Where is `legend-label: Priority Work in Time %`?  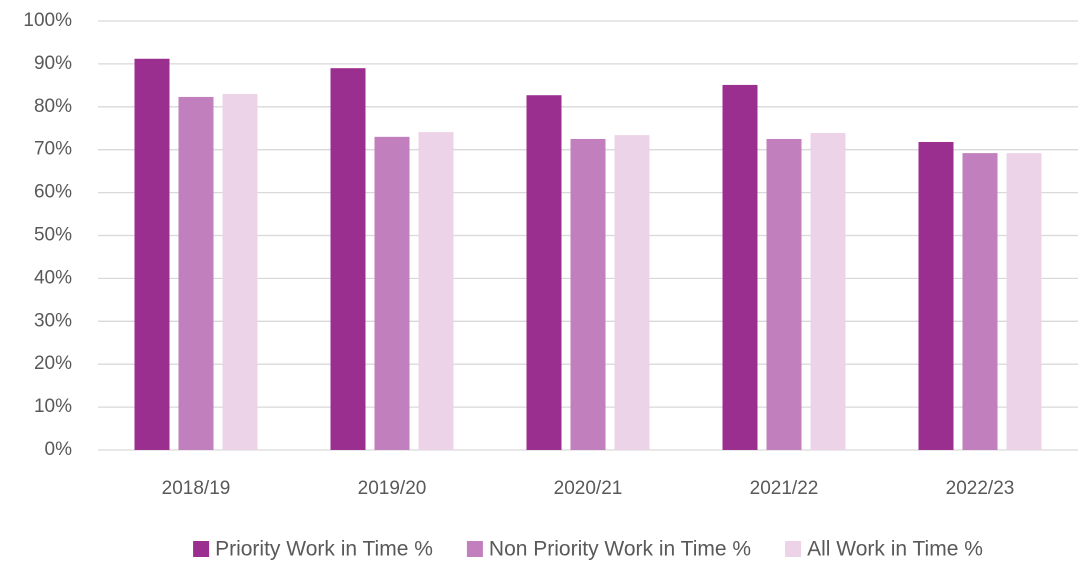
legend-label: Priority Work in Time % is located at coordinates (324, 549).